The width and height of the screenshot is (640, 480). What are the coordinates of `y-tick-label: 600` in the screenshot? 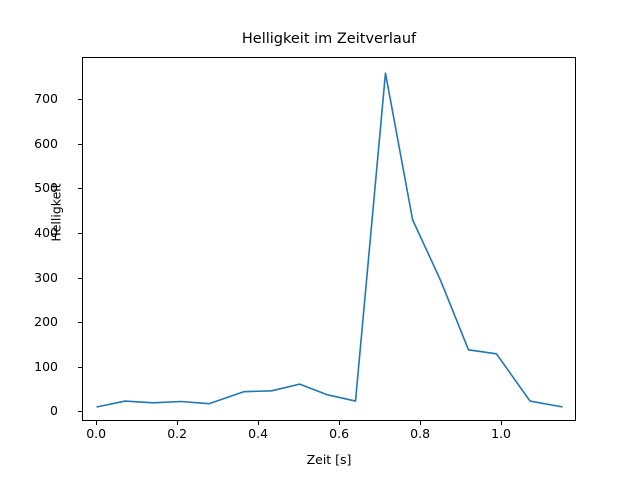 It's located at (46, 143).